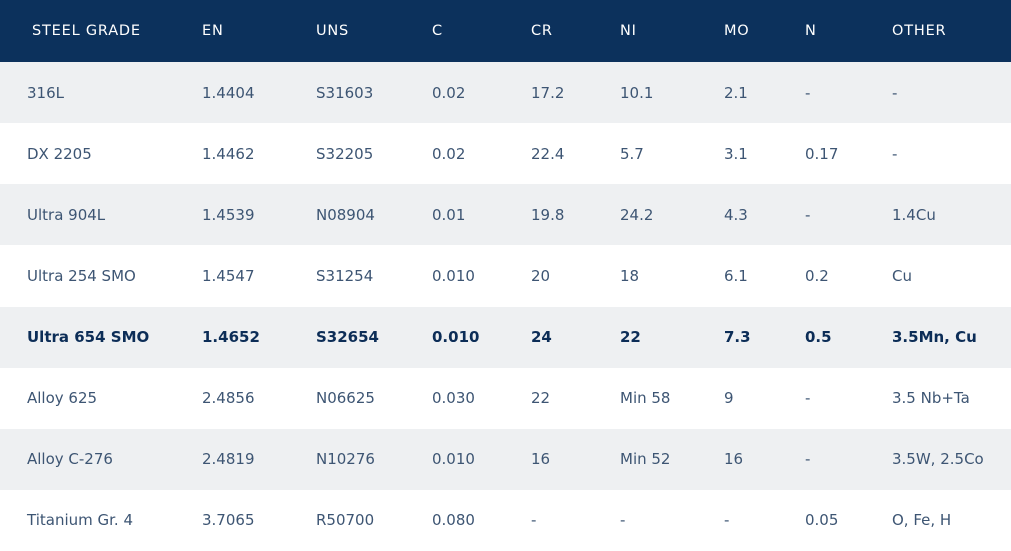  Describe the element at coordinates (479, 31) in the screenshot. I see `header-cell: C` at that location.